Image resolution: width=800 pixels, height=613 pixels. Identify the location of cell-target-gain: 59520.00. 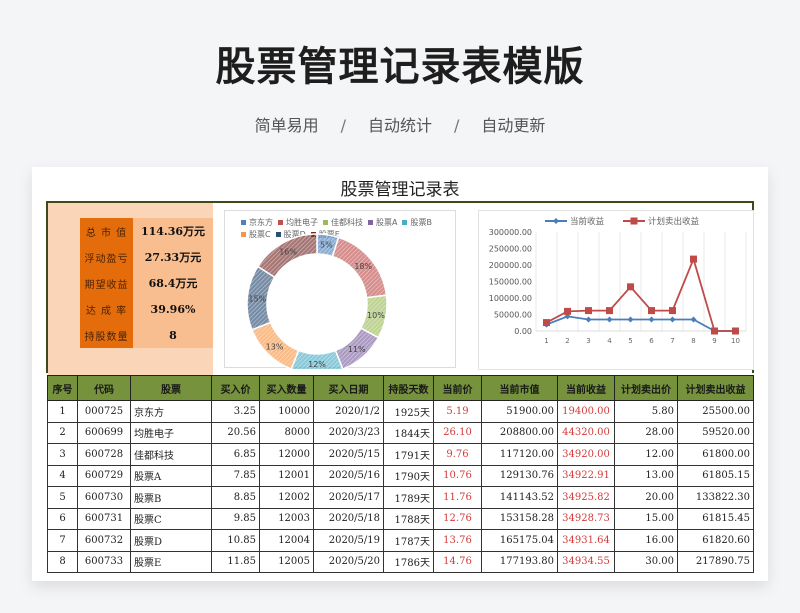
(715, 432).